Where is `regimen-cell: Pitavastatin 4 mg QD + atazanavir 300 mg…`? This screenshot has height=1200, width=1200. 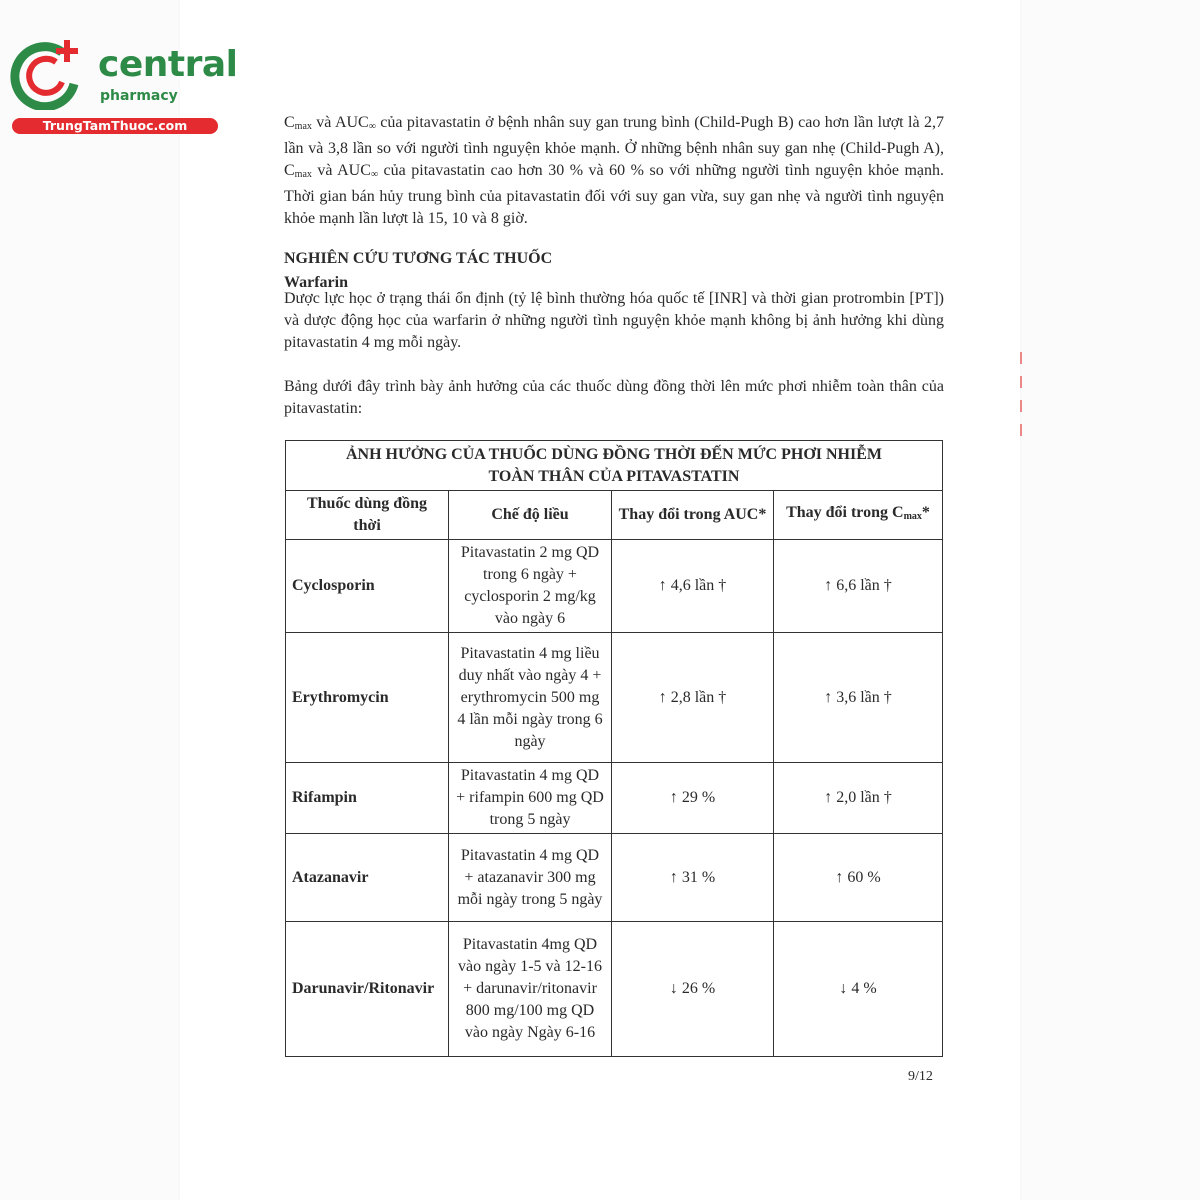
regimen-cell: Pitavastatin 4 mg QD + atazanavir 300 mg… is located at coordinates (530, 877).